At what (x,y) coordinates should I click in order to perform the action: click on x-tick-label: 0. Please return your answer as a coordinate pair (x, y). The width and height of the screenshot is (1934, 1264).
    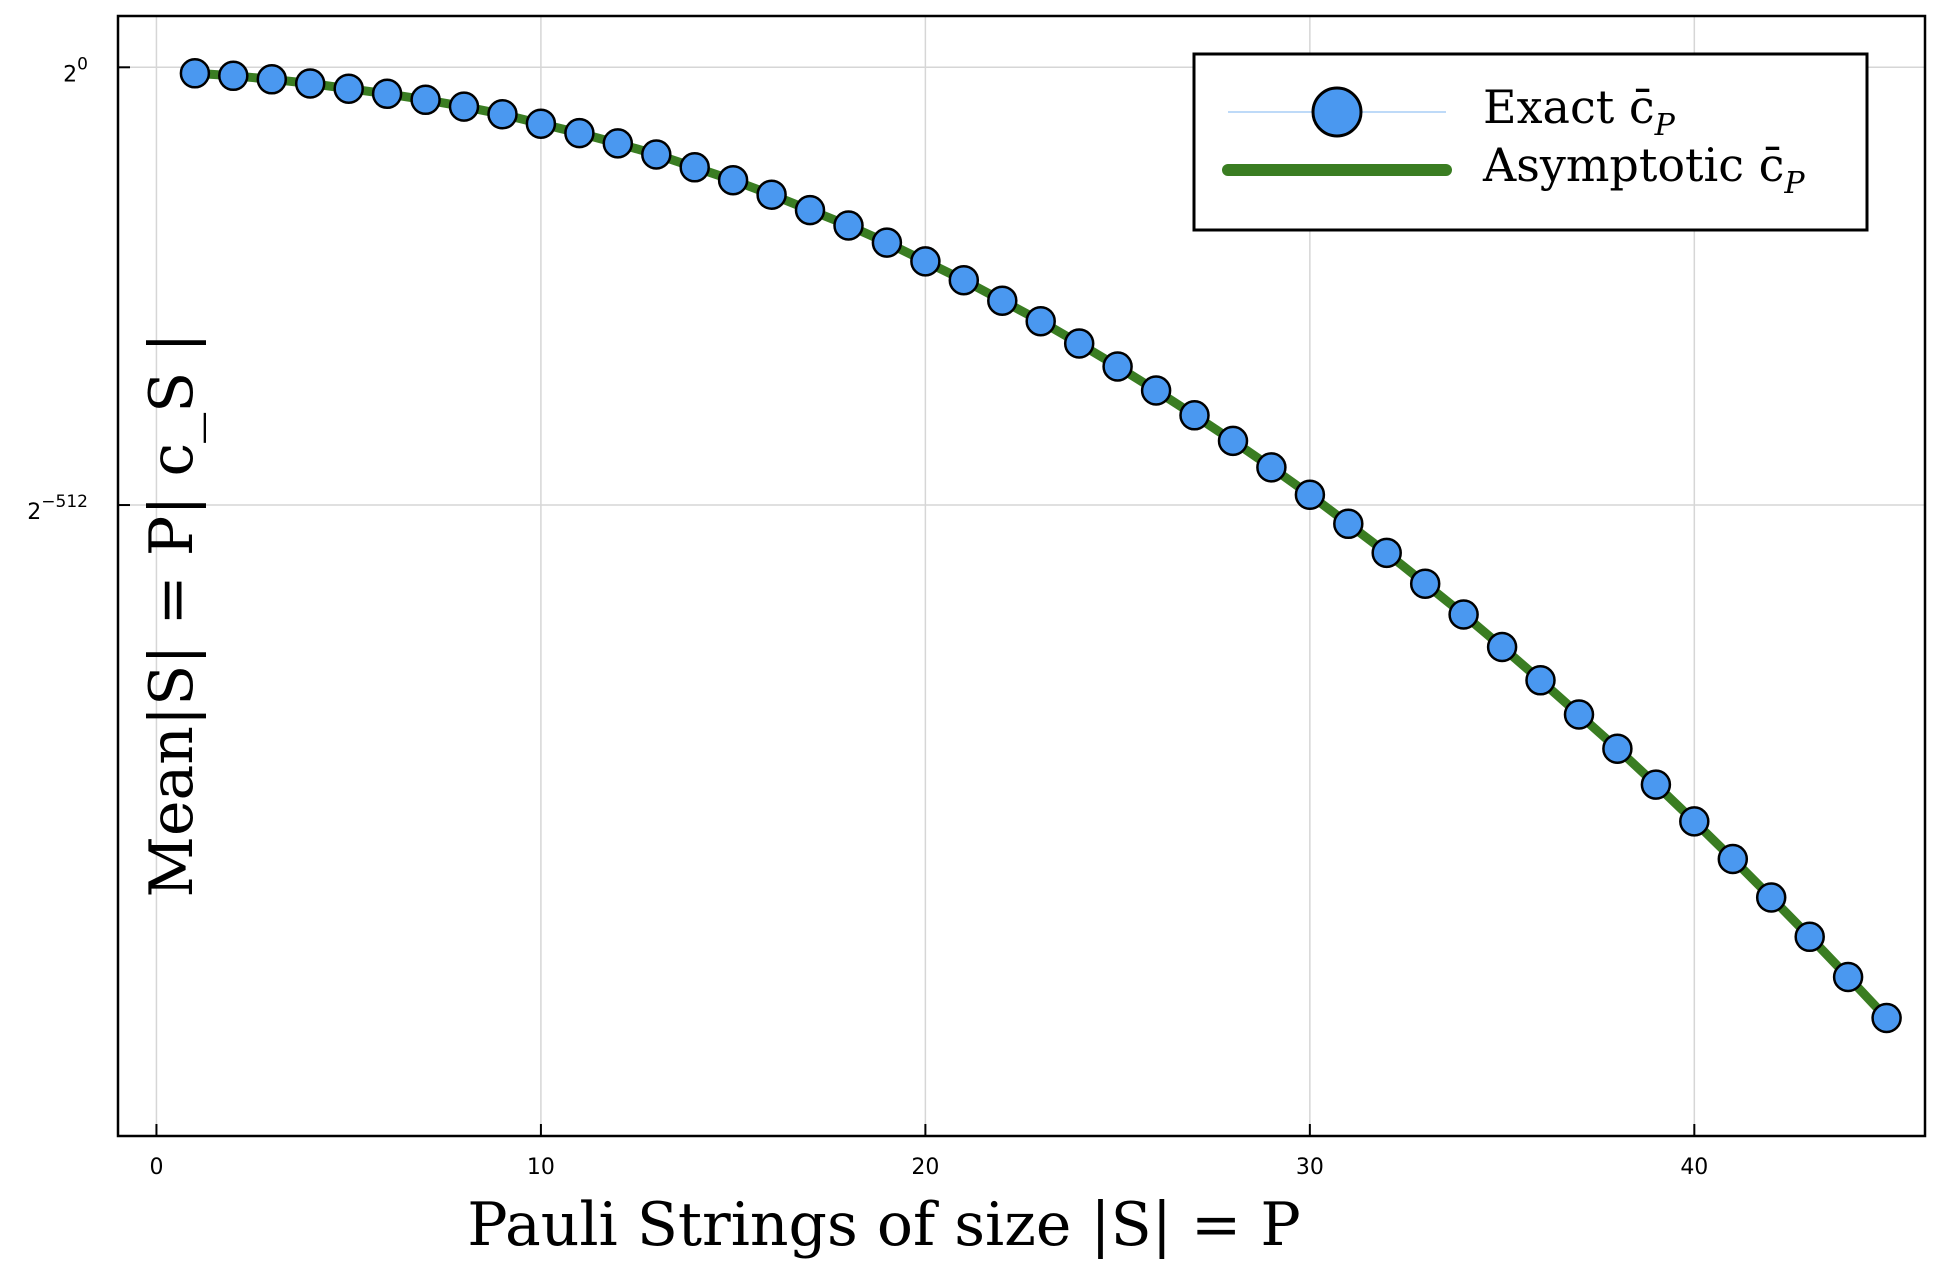
    Looking at the image, I should click on (156, 1167).